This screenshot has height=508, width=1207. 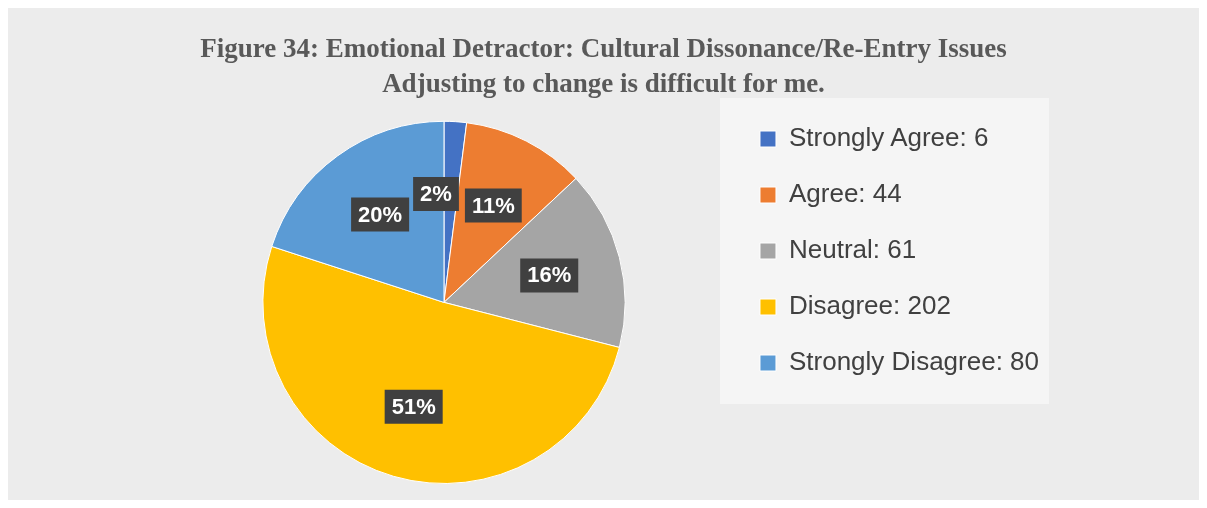 I want to click on data-label: 51%, so click(x=413, y=406).